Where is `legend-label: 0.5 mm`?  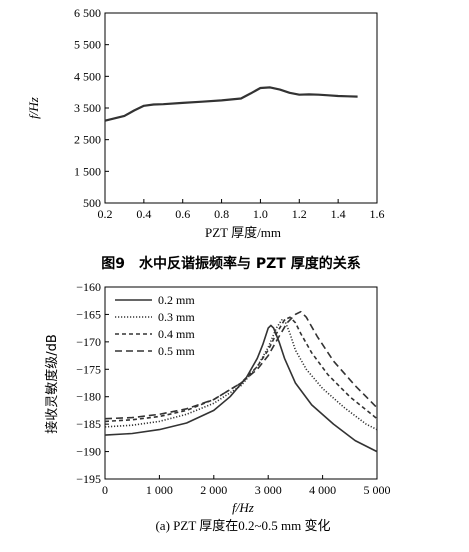 legend-label: 0.5 mm is located at coordinates (176, 351).